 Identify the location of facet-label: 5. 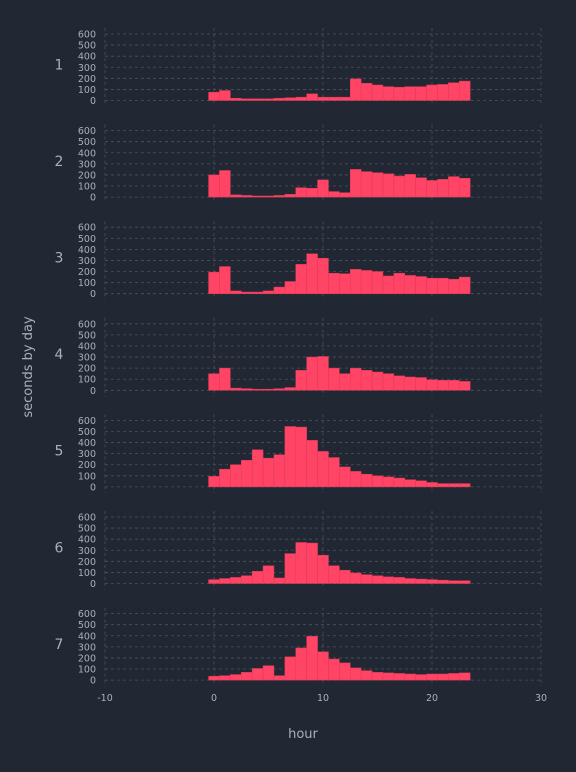
(59, 452).